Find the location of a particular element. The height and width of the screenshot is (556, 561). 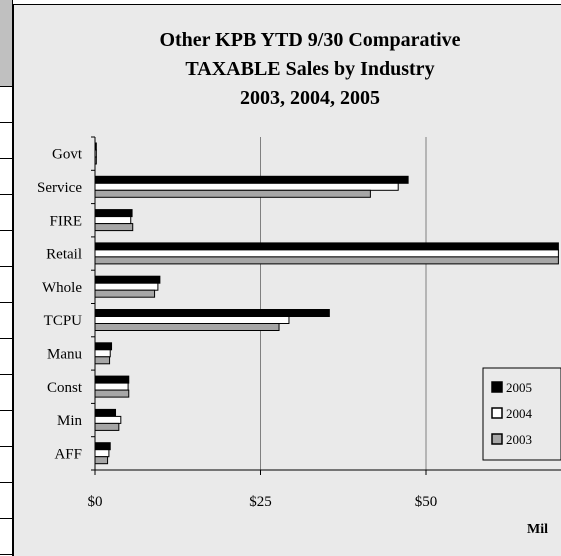

y-tick-label: Govt is located at coordinates (67, 155).